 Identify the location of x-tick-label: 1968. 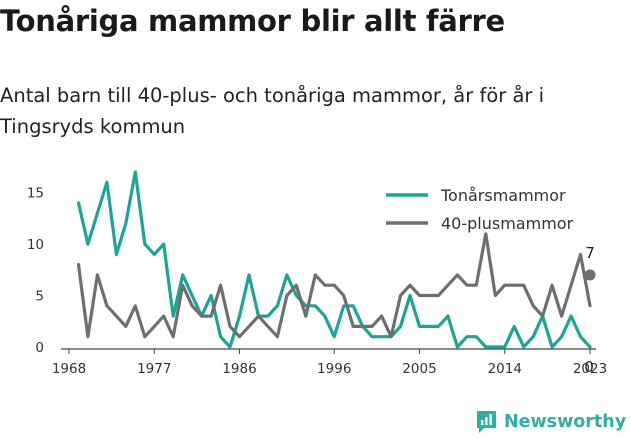
(69, 369).